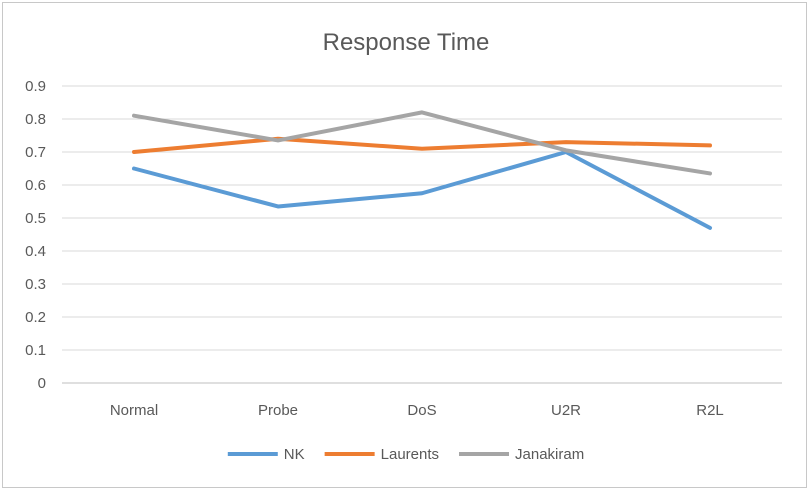  I want to click on legend: NK Laurents Janakiram, so click(405, 454).